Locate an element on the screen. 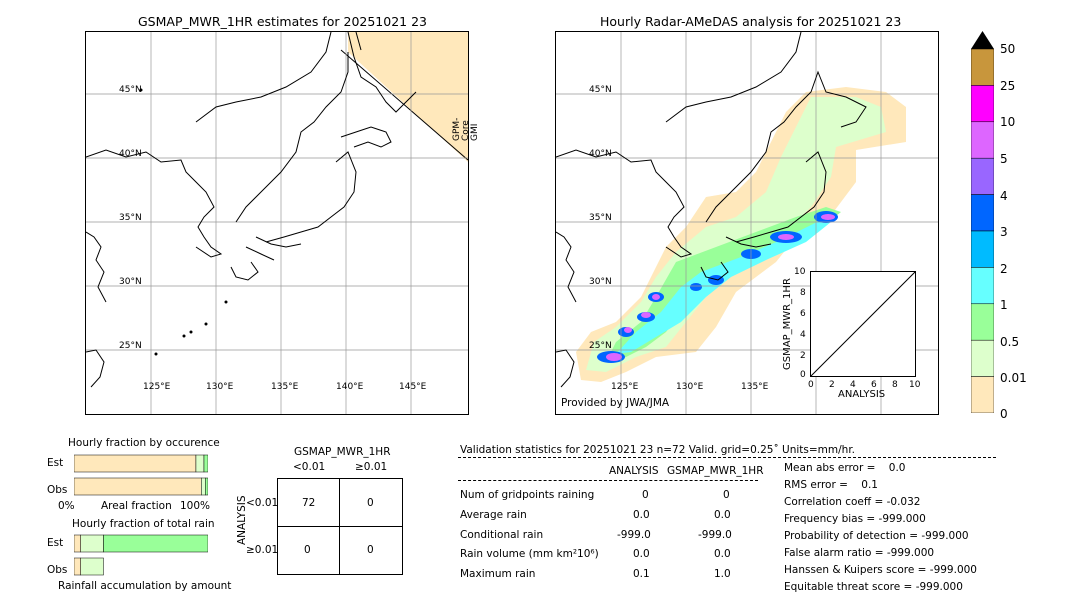 The image size is (1080, 612). cbar-label-50: 50 is located at coordinates (1008, 49).